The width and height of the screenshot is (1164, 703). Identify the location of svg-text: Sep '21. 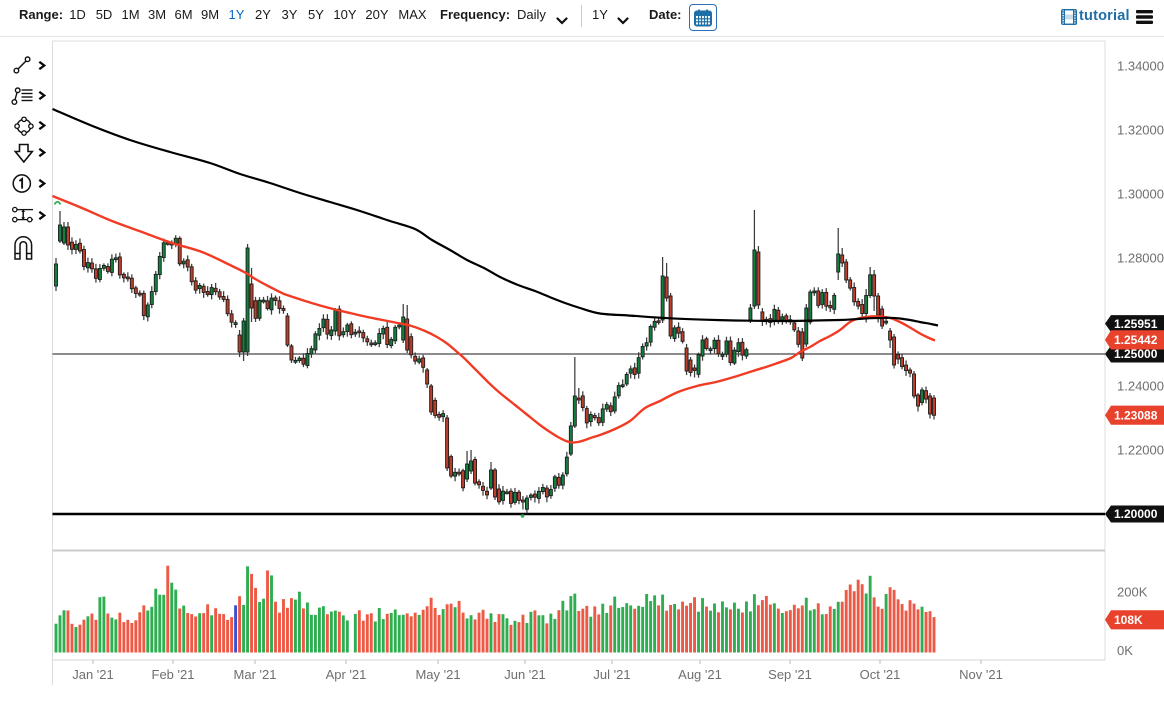
(790, 674).